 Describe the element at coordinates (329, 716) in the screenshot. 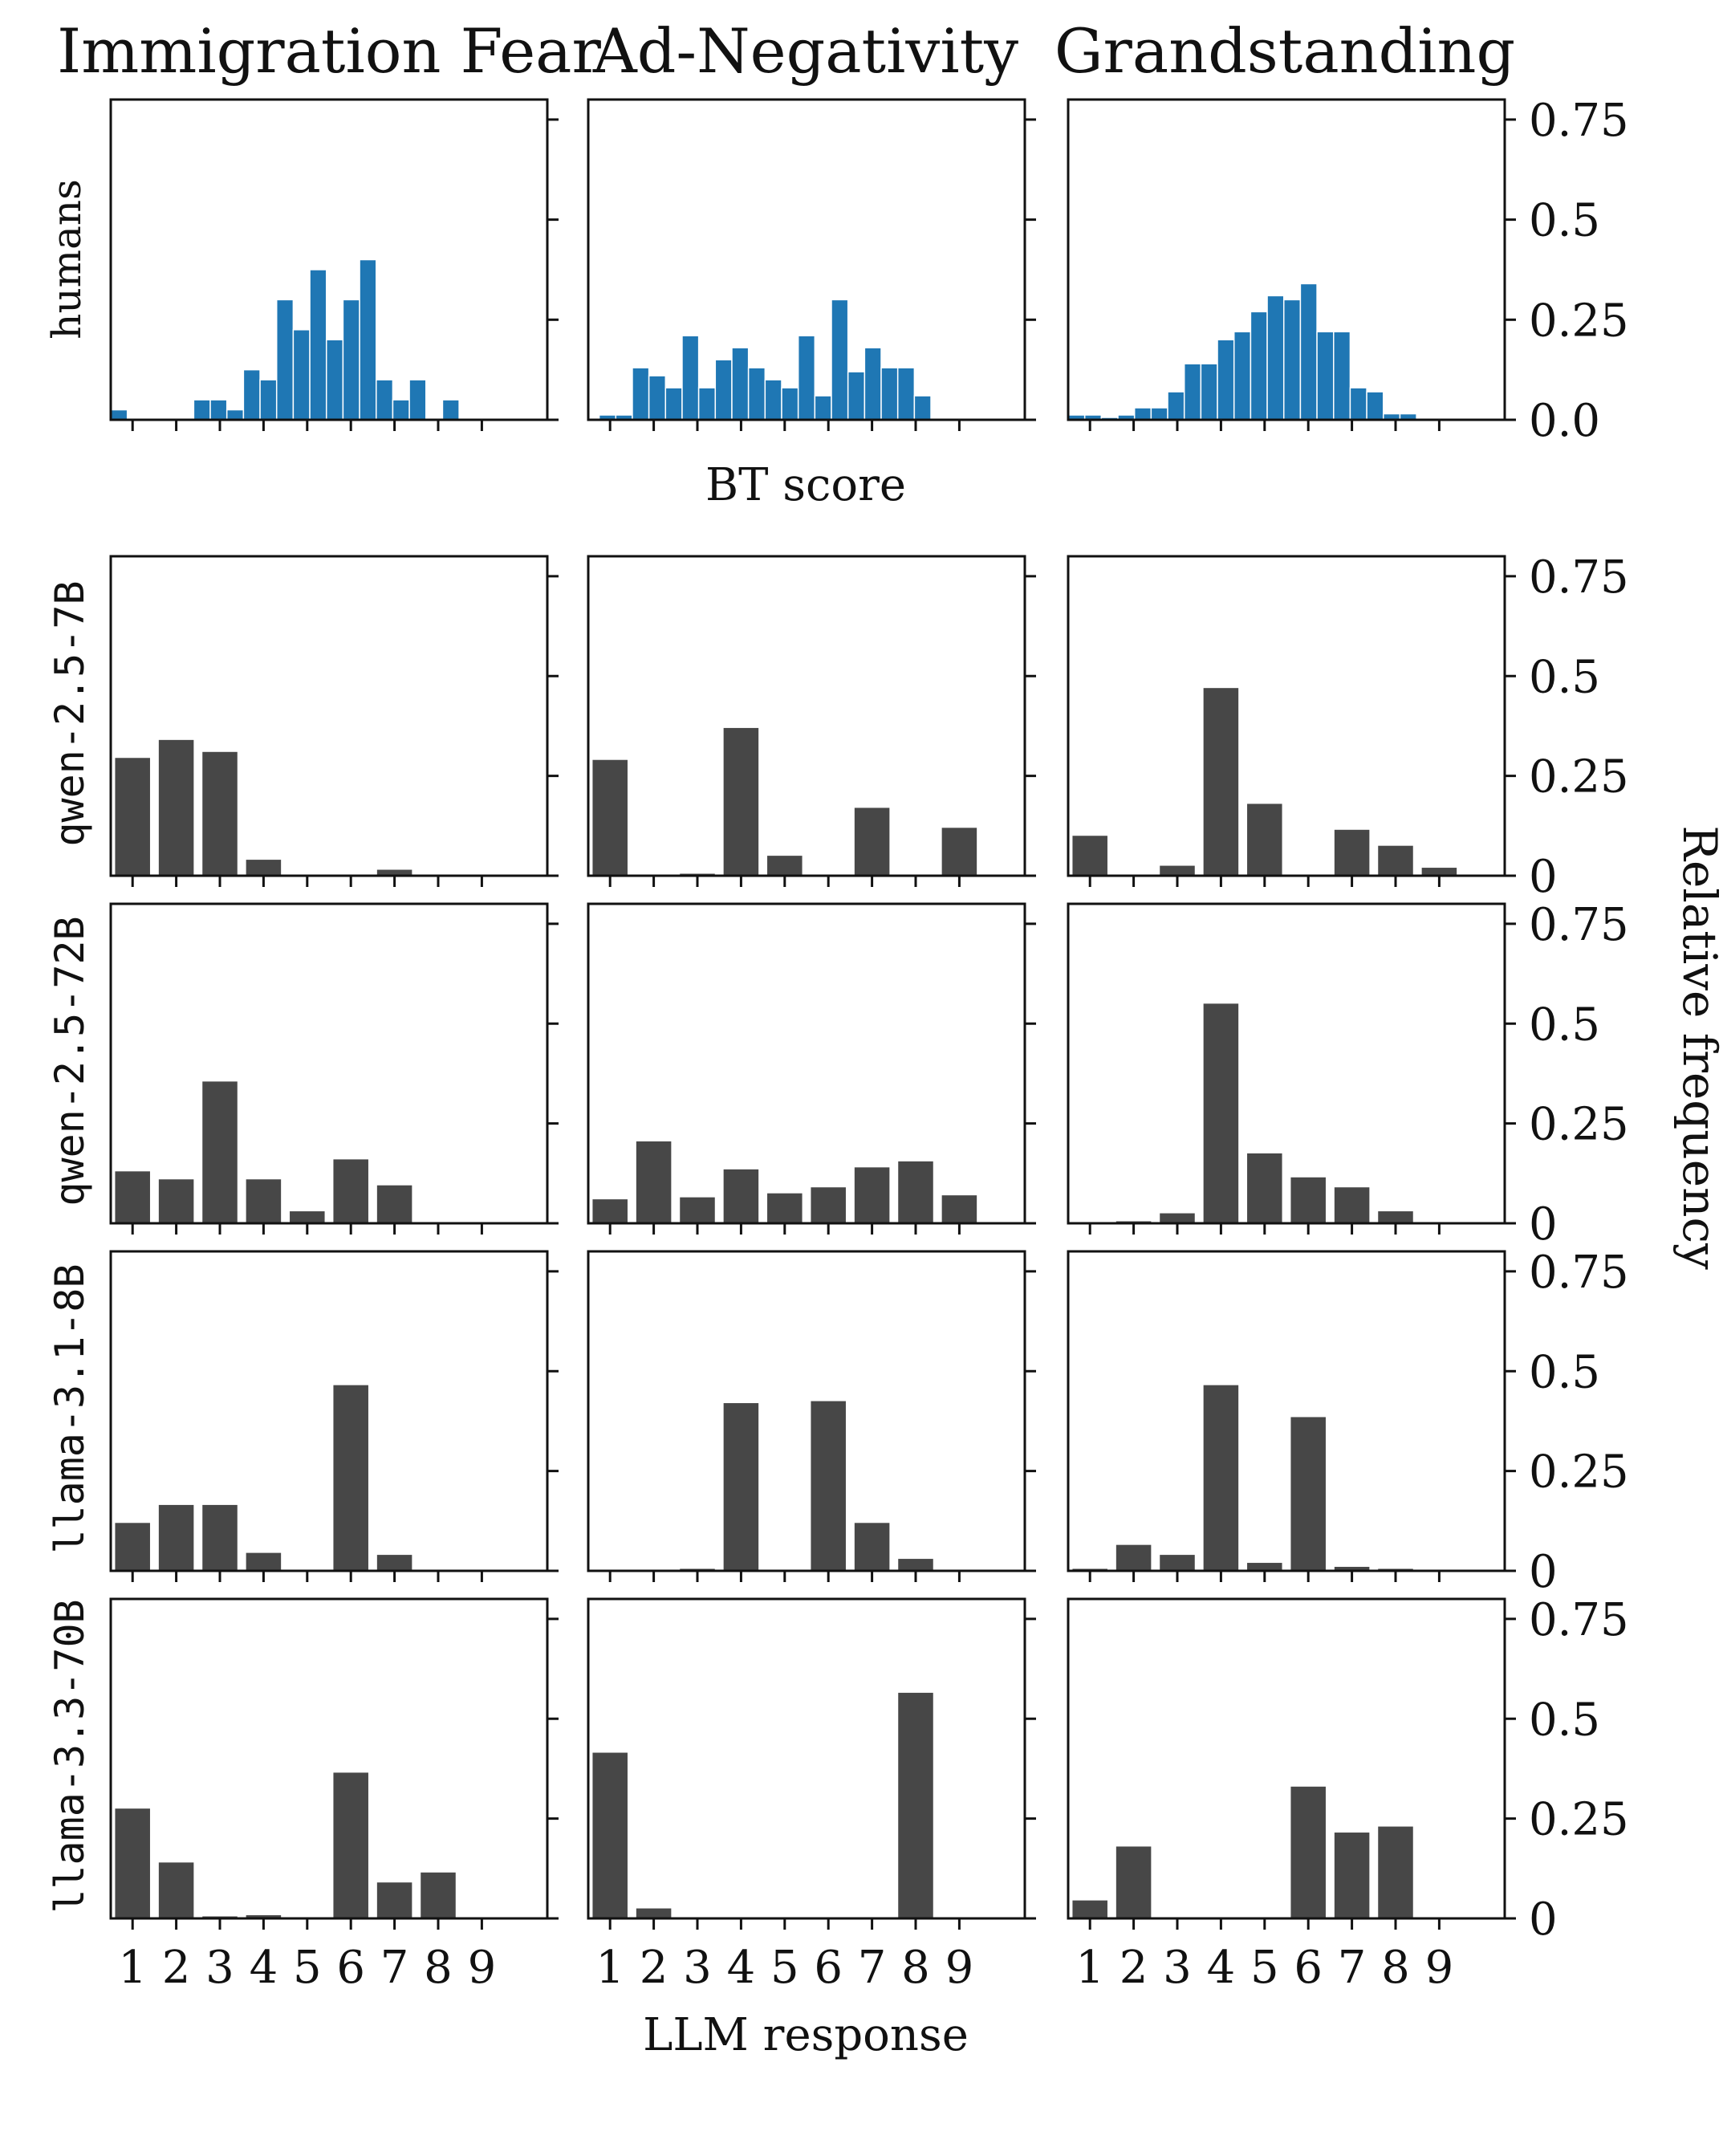

I see `panel-frame-qwen-2-5-7b-immigration-fear` at that location.